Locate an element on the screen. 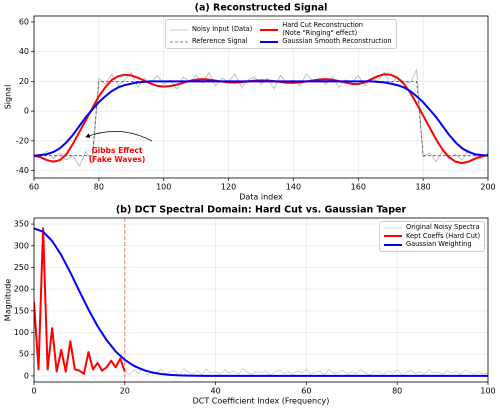 This screenshot has height=410, width=500. y-tick-label: -20 is located at coordinates (22, 140).